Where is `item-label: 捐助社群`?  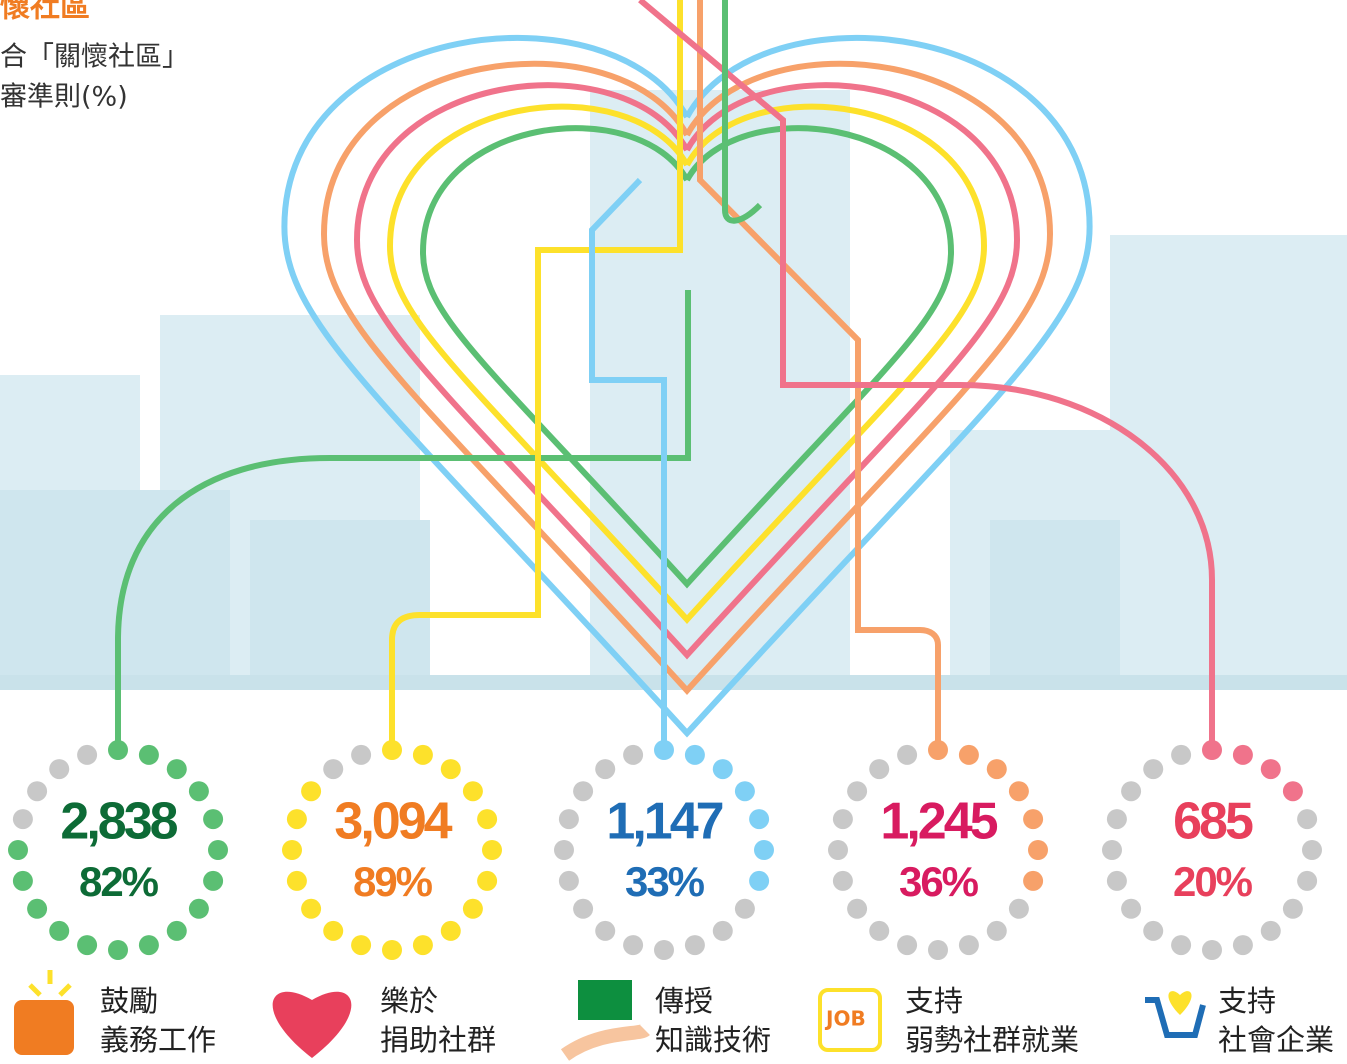
item-label: 捐助社群 is located at coordinates (438, 1040).